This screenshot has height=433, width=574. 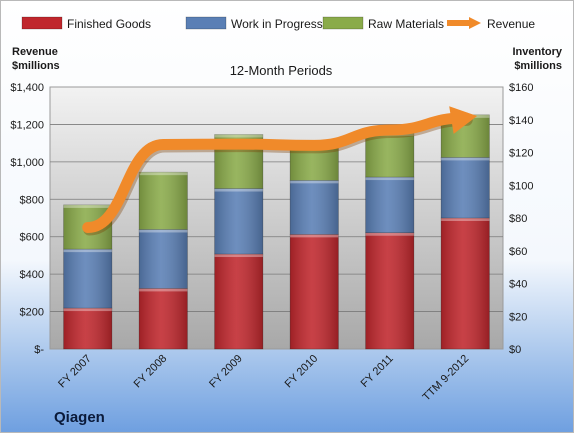 What do you see at coordinates (27, 125) in the screenshot?
I see `y-left-tick-label: $1,200` at bounding box center [27, 125].